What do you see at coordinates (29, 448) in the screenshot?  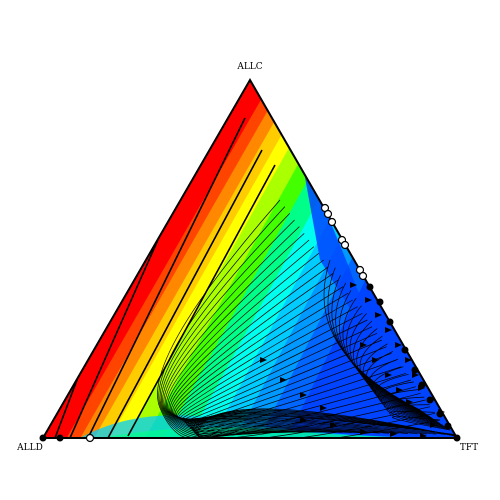 I see `vertex-label-alld: ALLD` at bounding box center [29, 448].